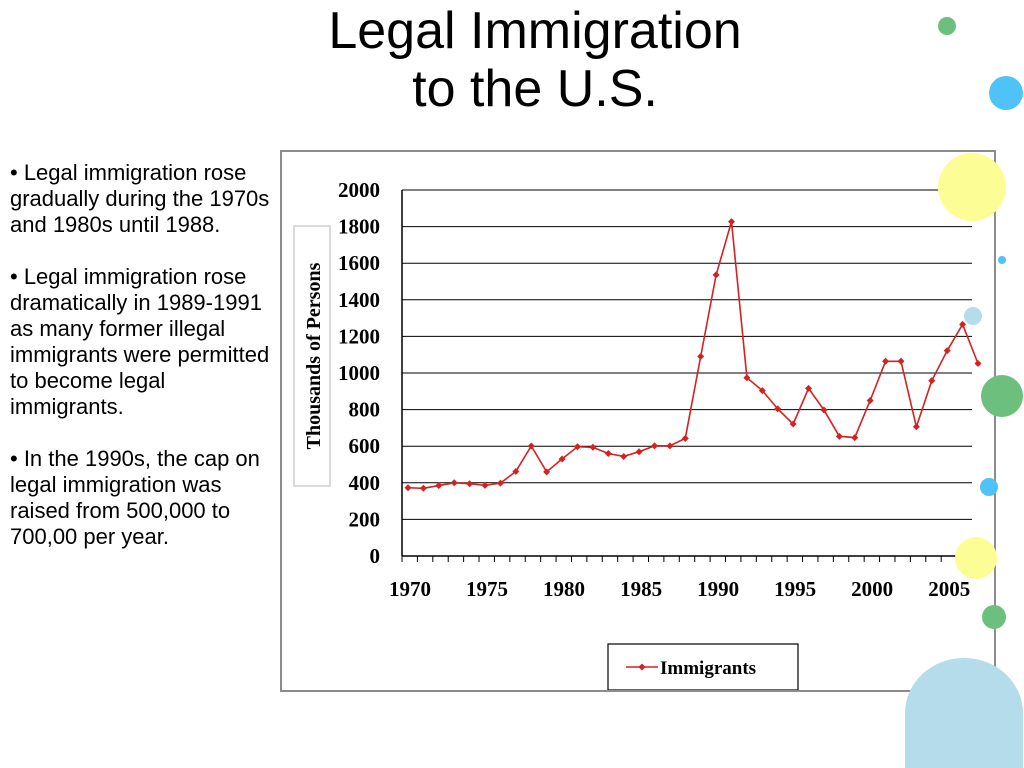 Image resolution: width=1024 pixels, height=768 pixels. I want to click on y-tick-label: 600, so click(365, 446).